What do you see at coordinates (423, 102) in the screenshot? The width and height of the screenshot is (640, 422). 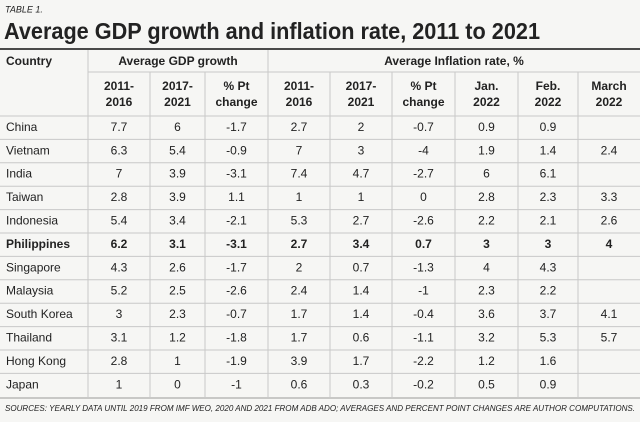 I see `column-header: change` at bounding box center [423, 102].